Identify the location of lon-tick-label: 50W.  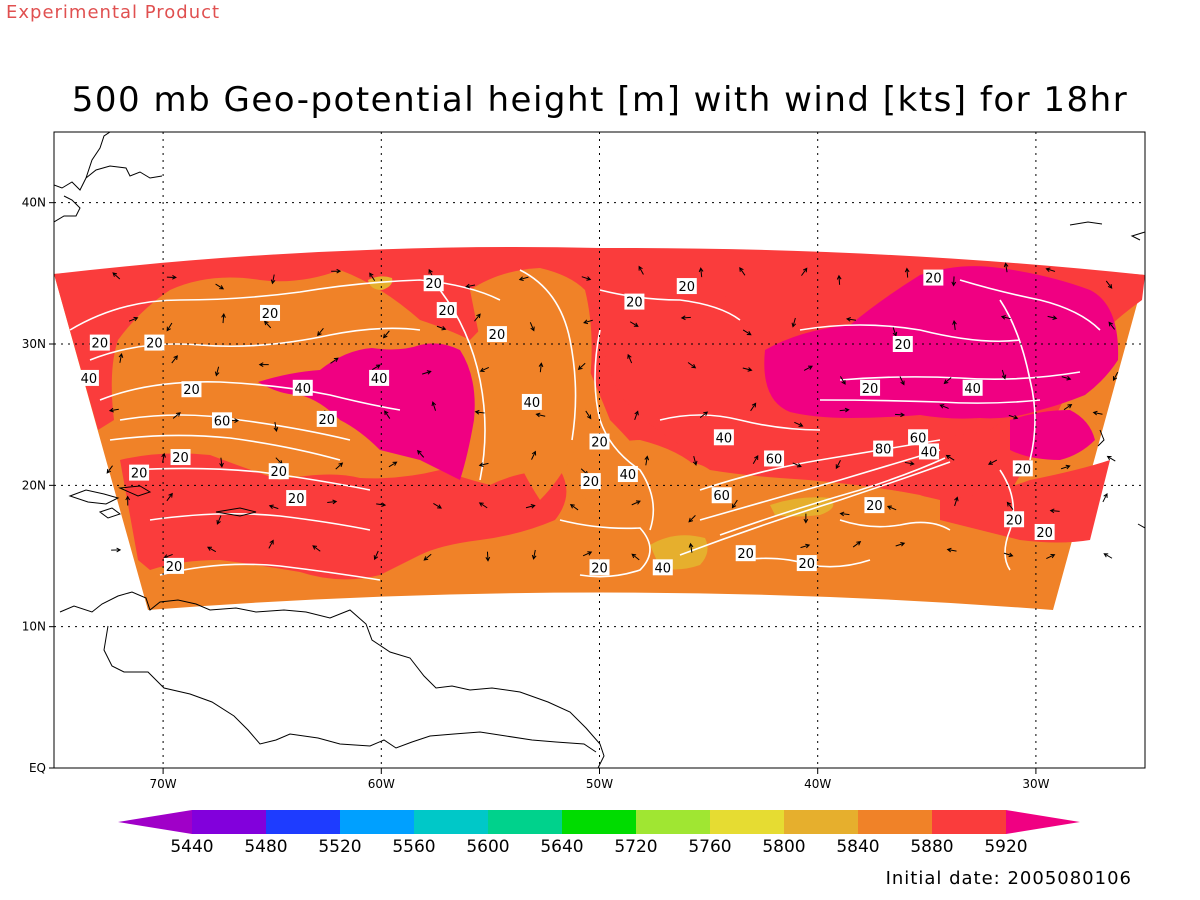
(599, 784).